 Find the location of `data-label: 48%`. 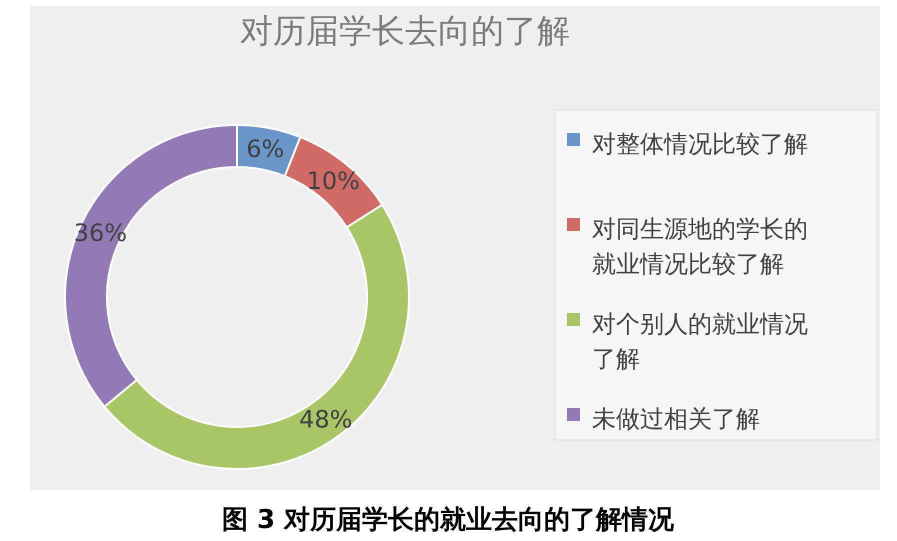

data-label: 48% is located at coordinates (325, 420).